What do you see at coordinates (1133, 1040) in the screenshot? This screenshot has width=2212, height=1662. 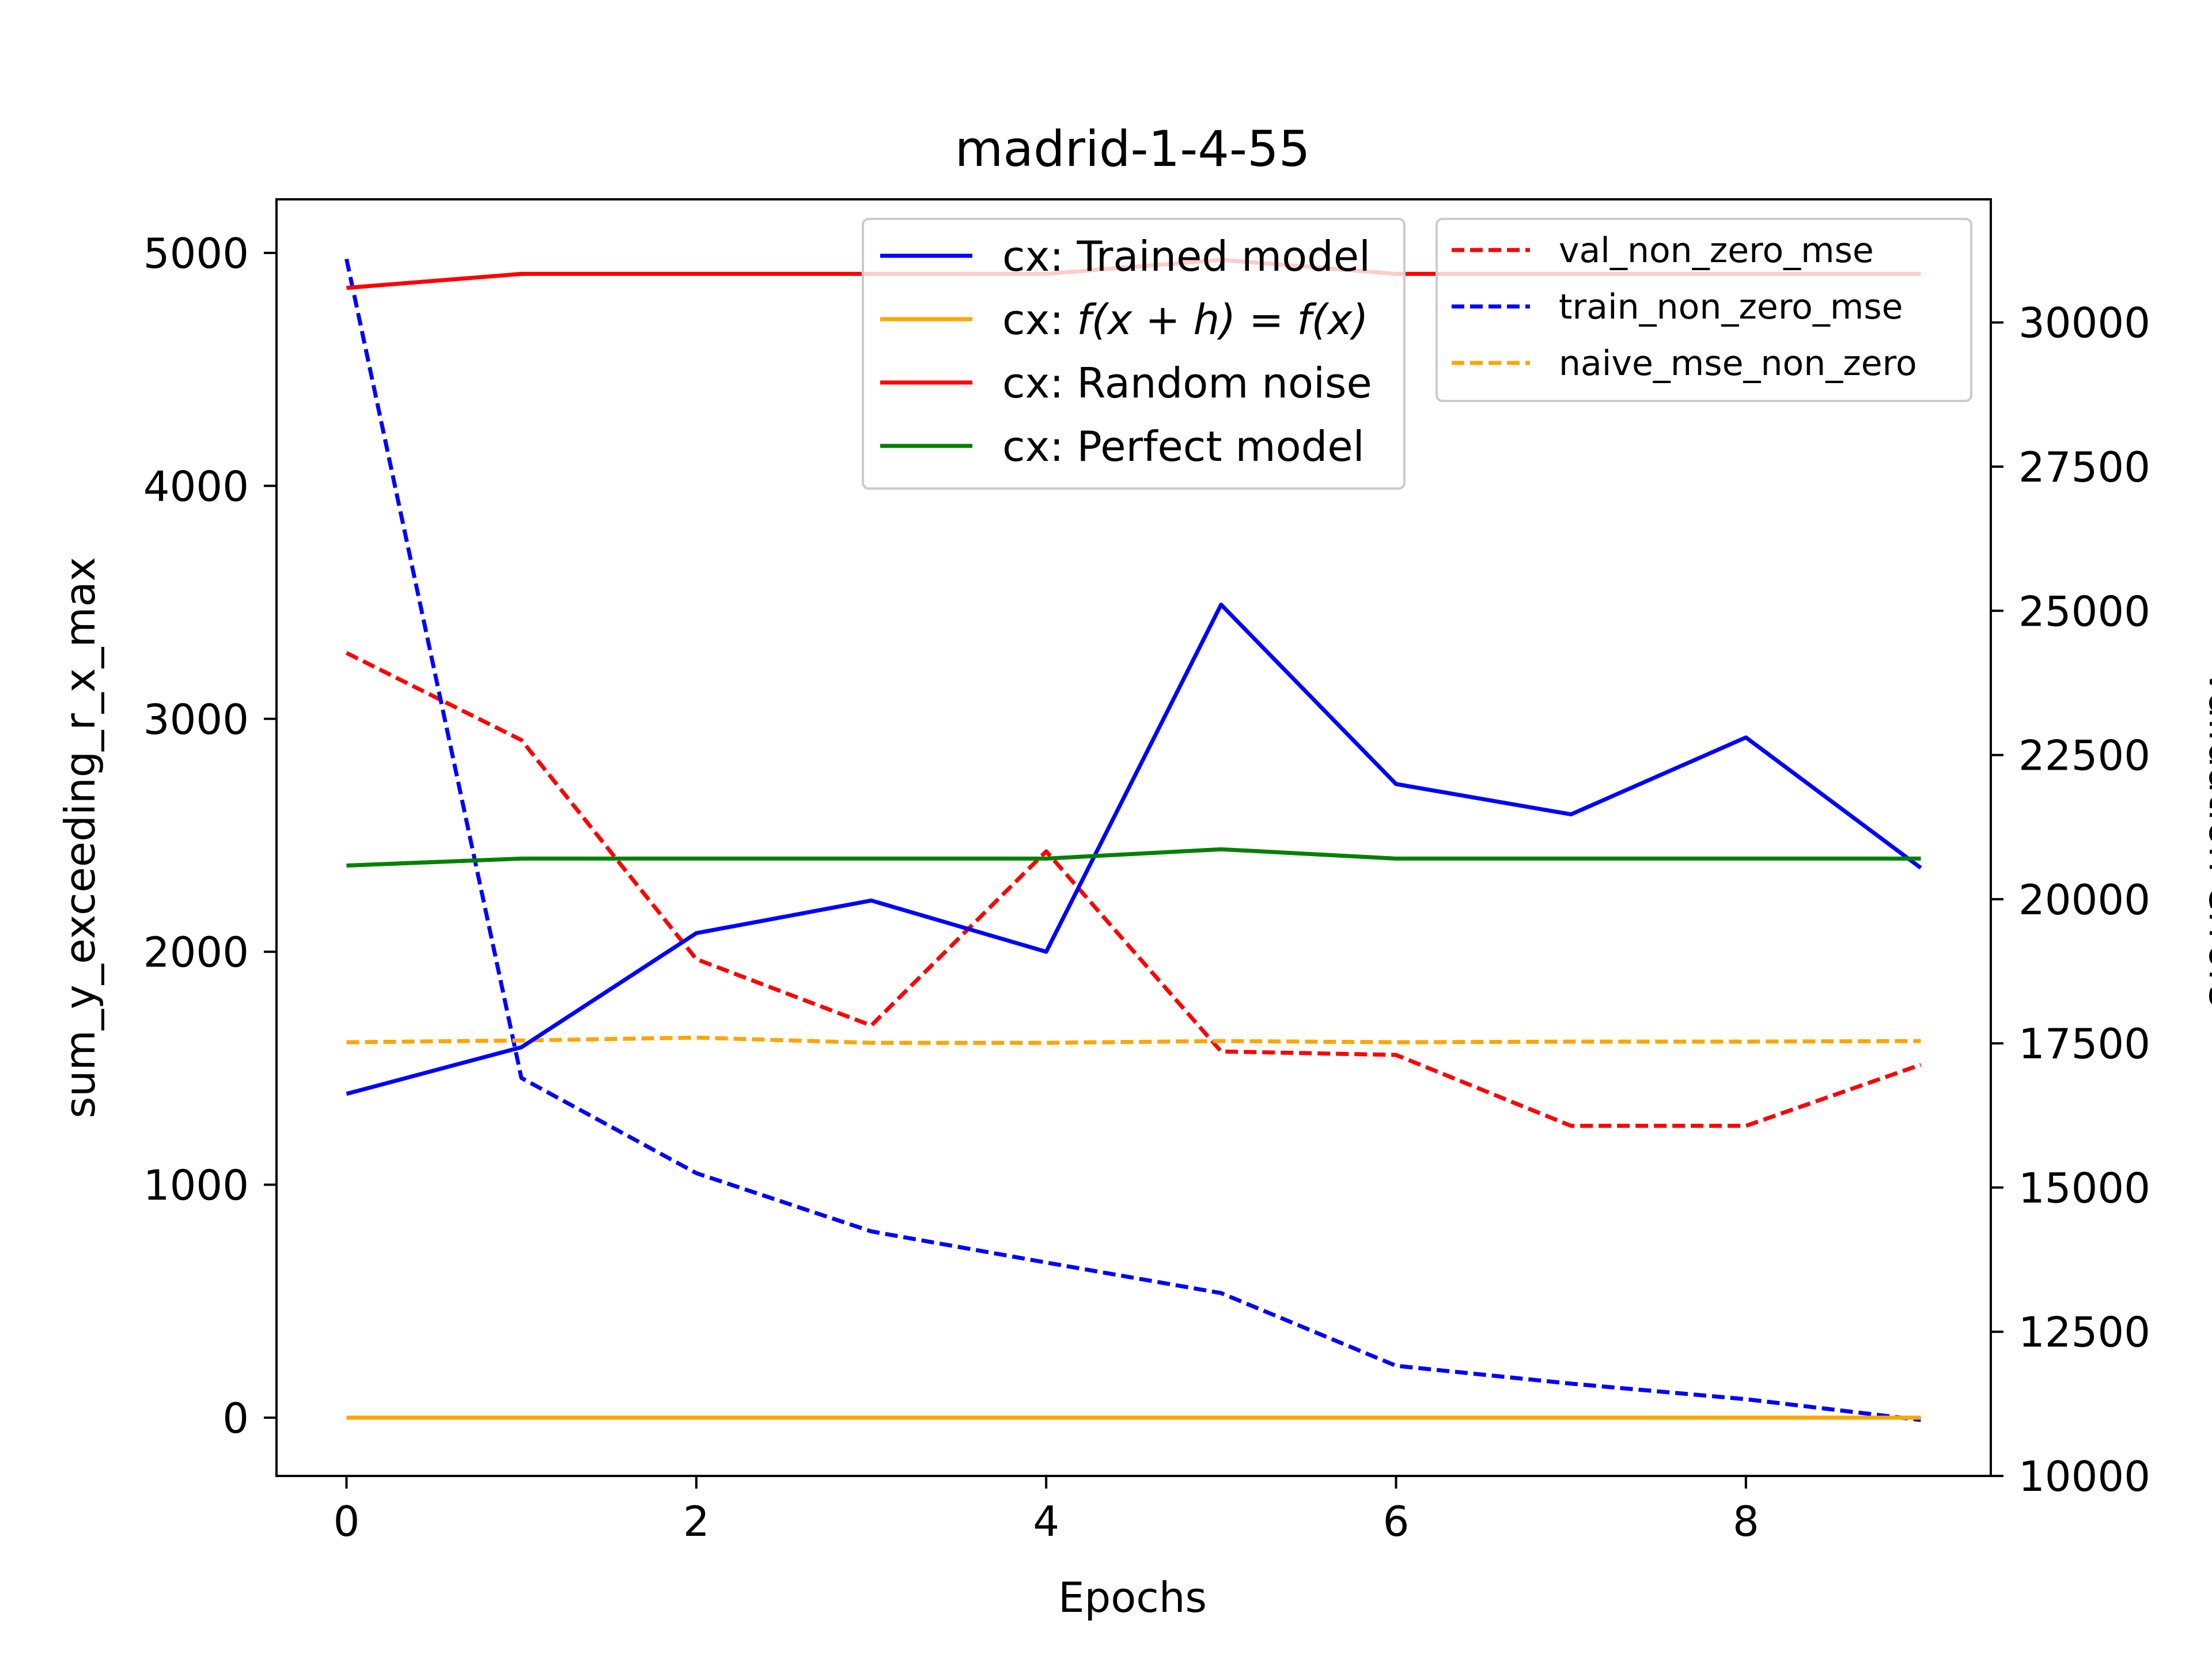 I see `series-right-naive-mse-non-zero-line` at bounding box center [1133, 1040].